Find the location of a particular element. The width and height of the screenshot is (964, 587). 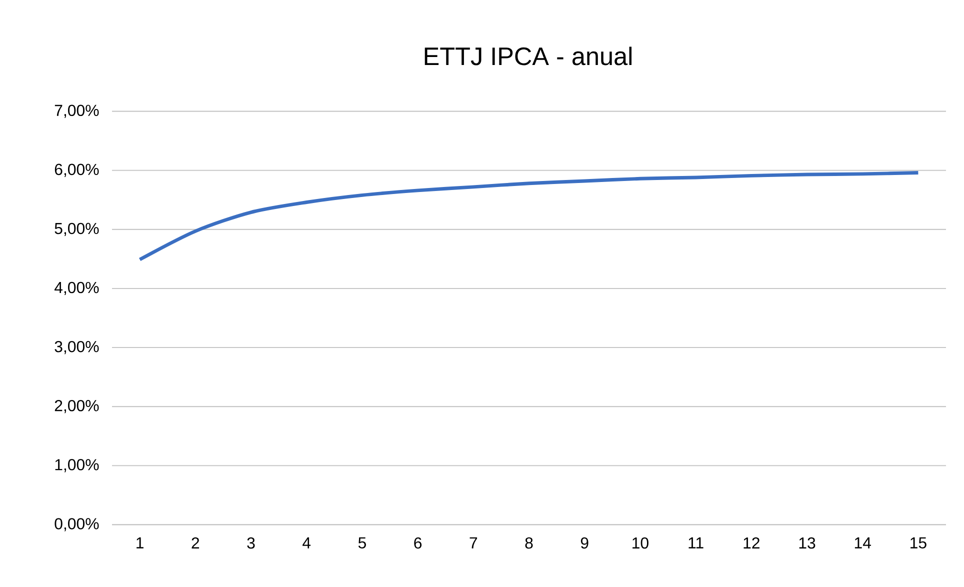

x-tick-label: 7 is located at coordinates (474, 543).